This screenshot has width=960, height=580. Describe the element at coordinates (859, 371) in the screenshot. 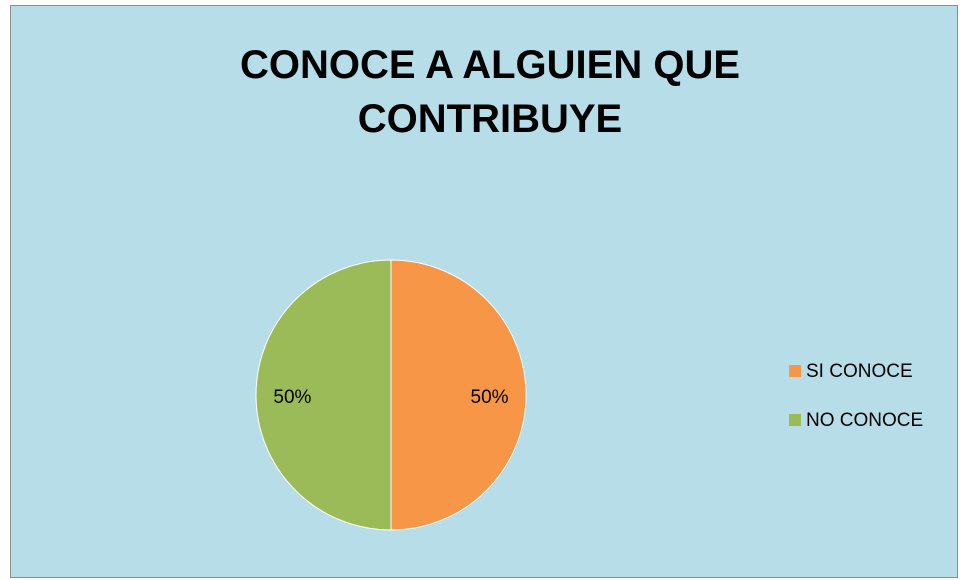

I see `legend-label: SI CONOCE` at that location.